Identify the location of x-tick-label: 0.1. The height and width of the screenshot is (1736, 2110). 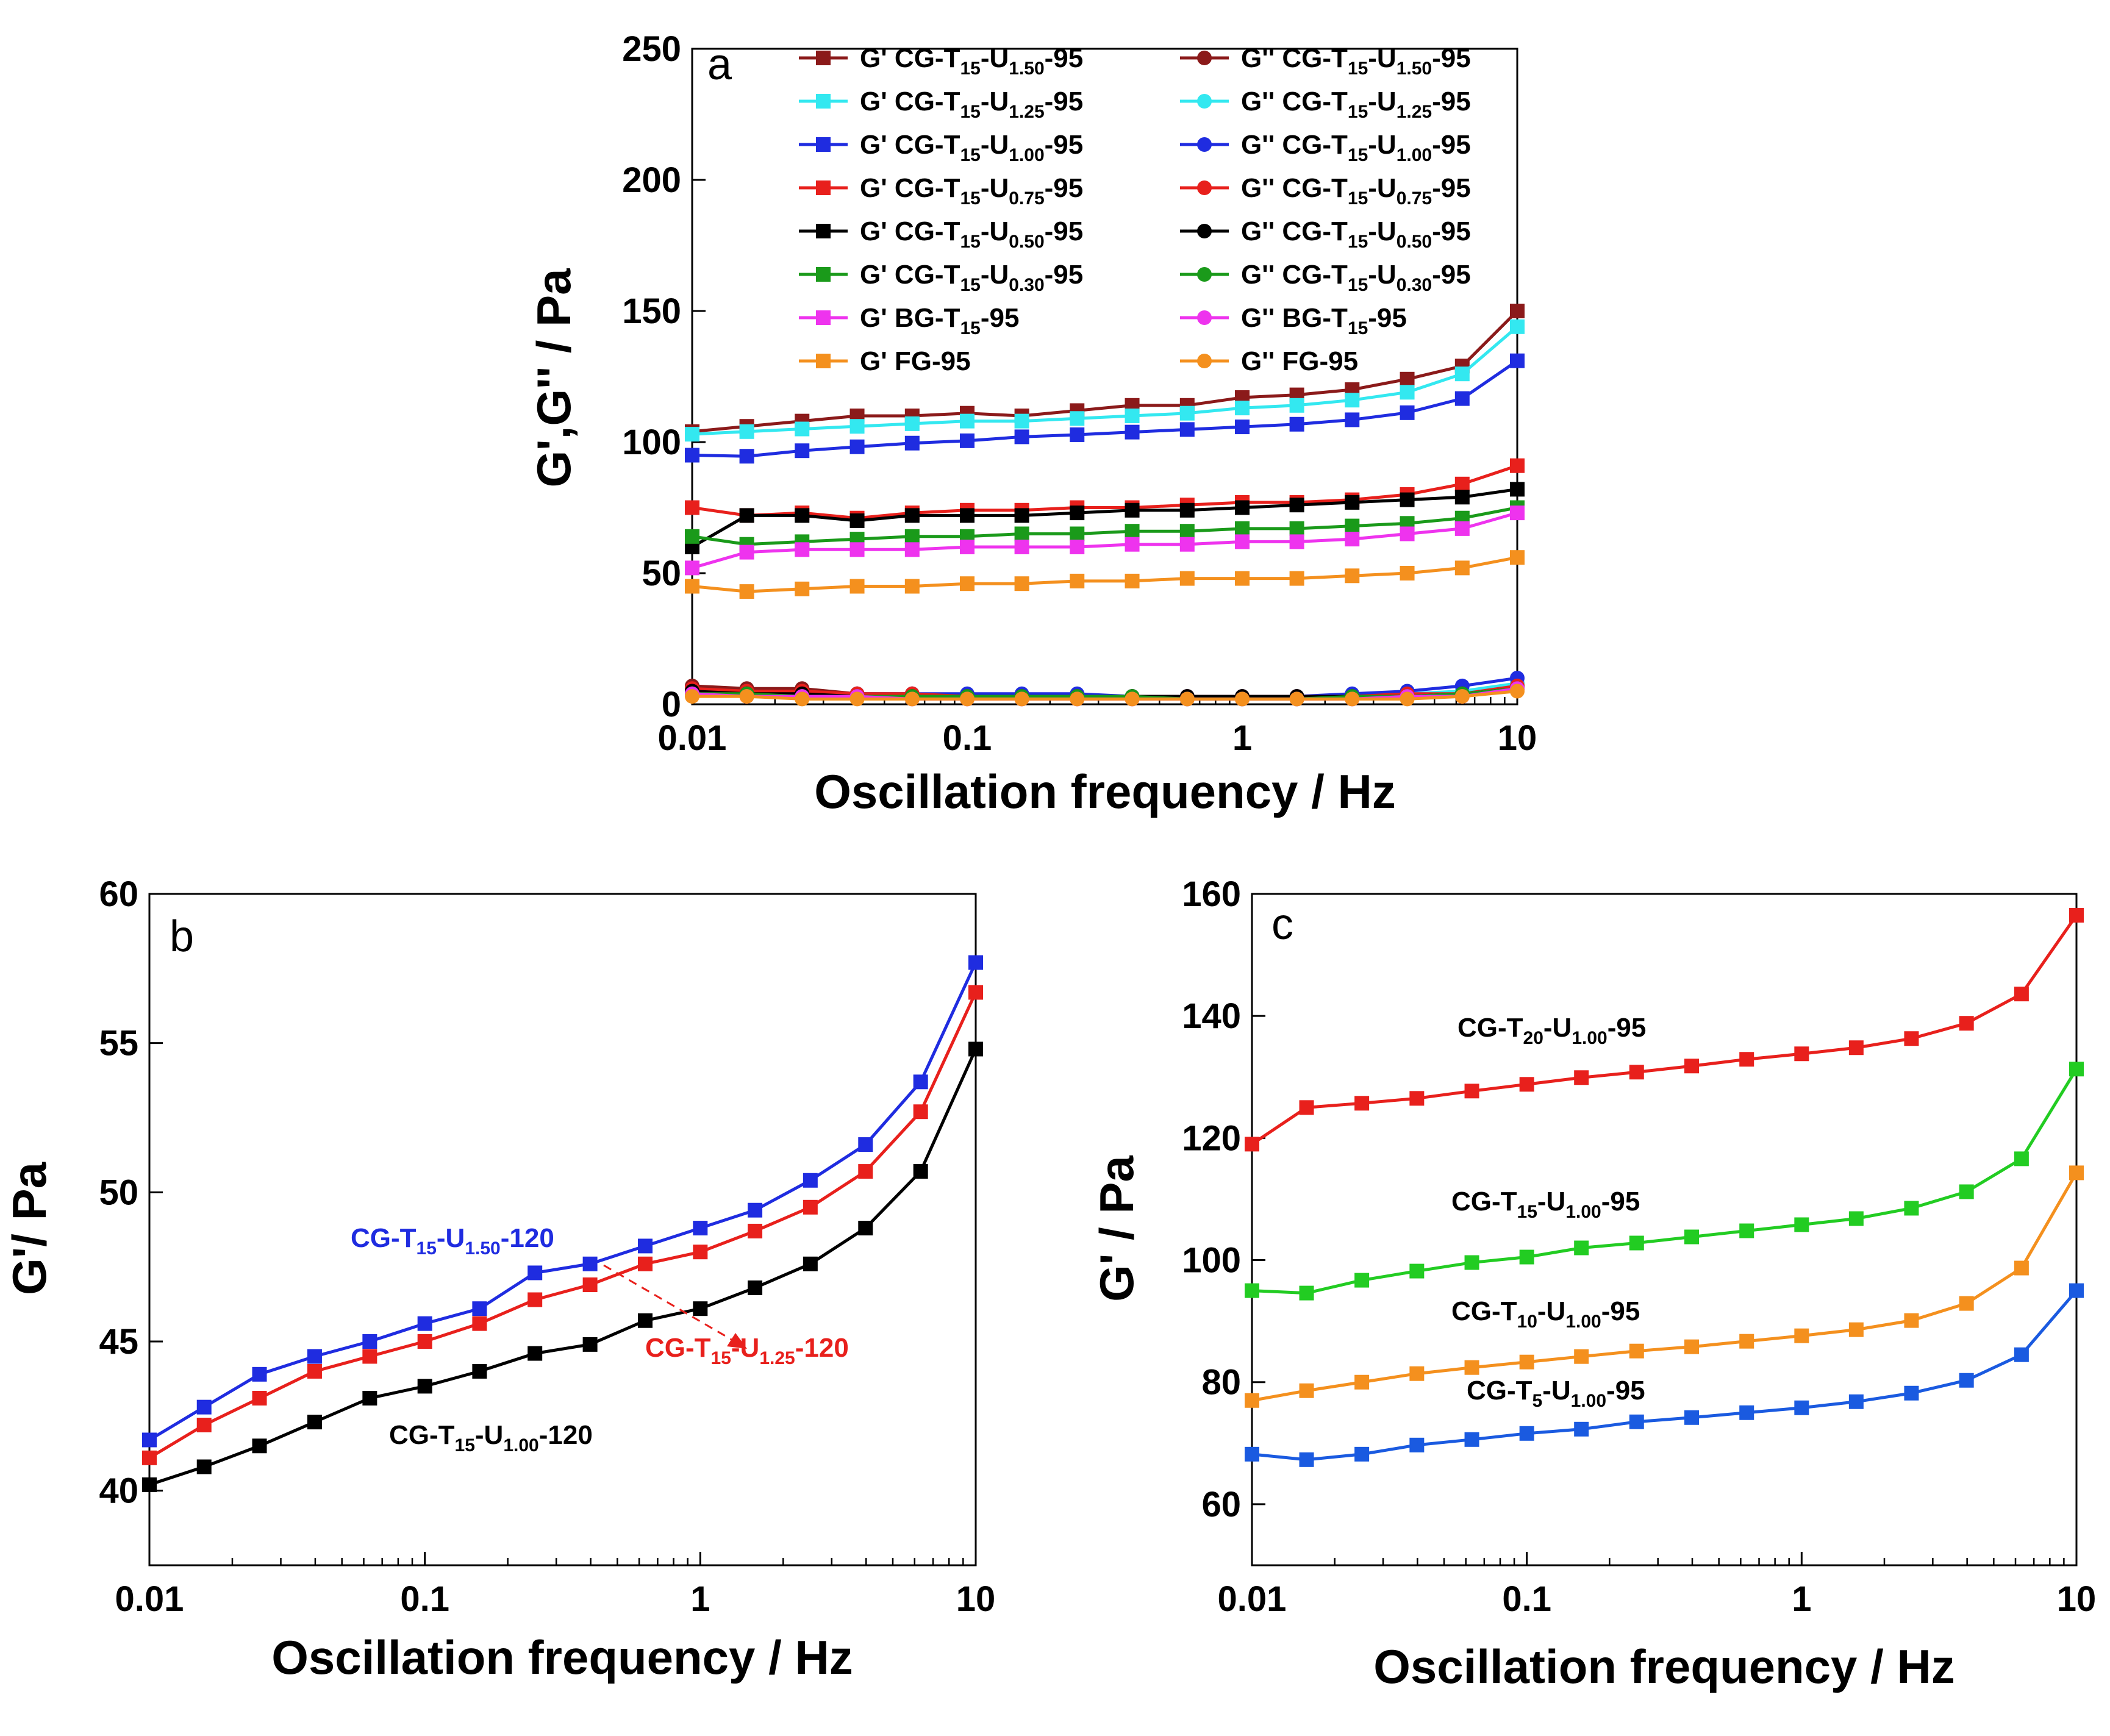
(968, 738).